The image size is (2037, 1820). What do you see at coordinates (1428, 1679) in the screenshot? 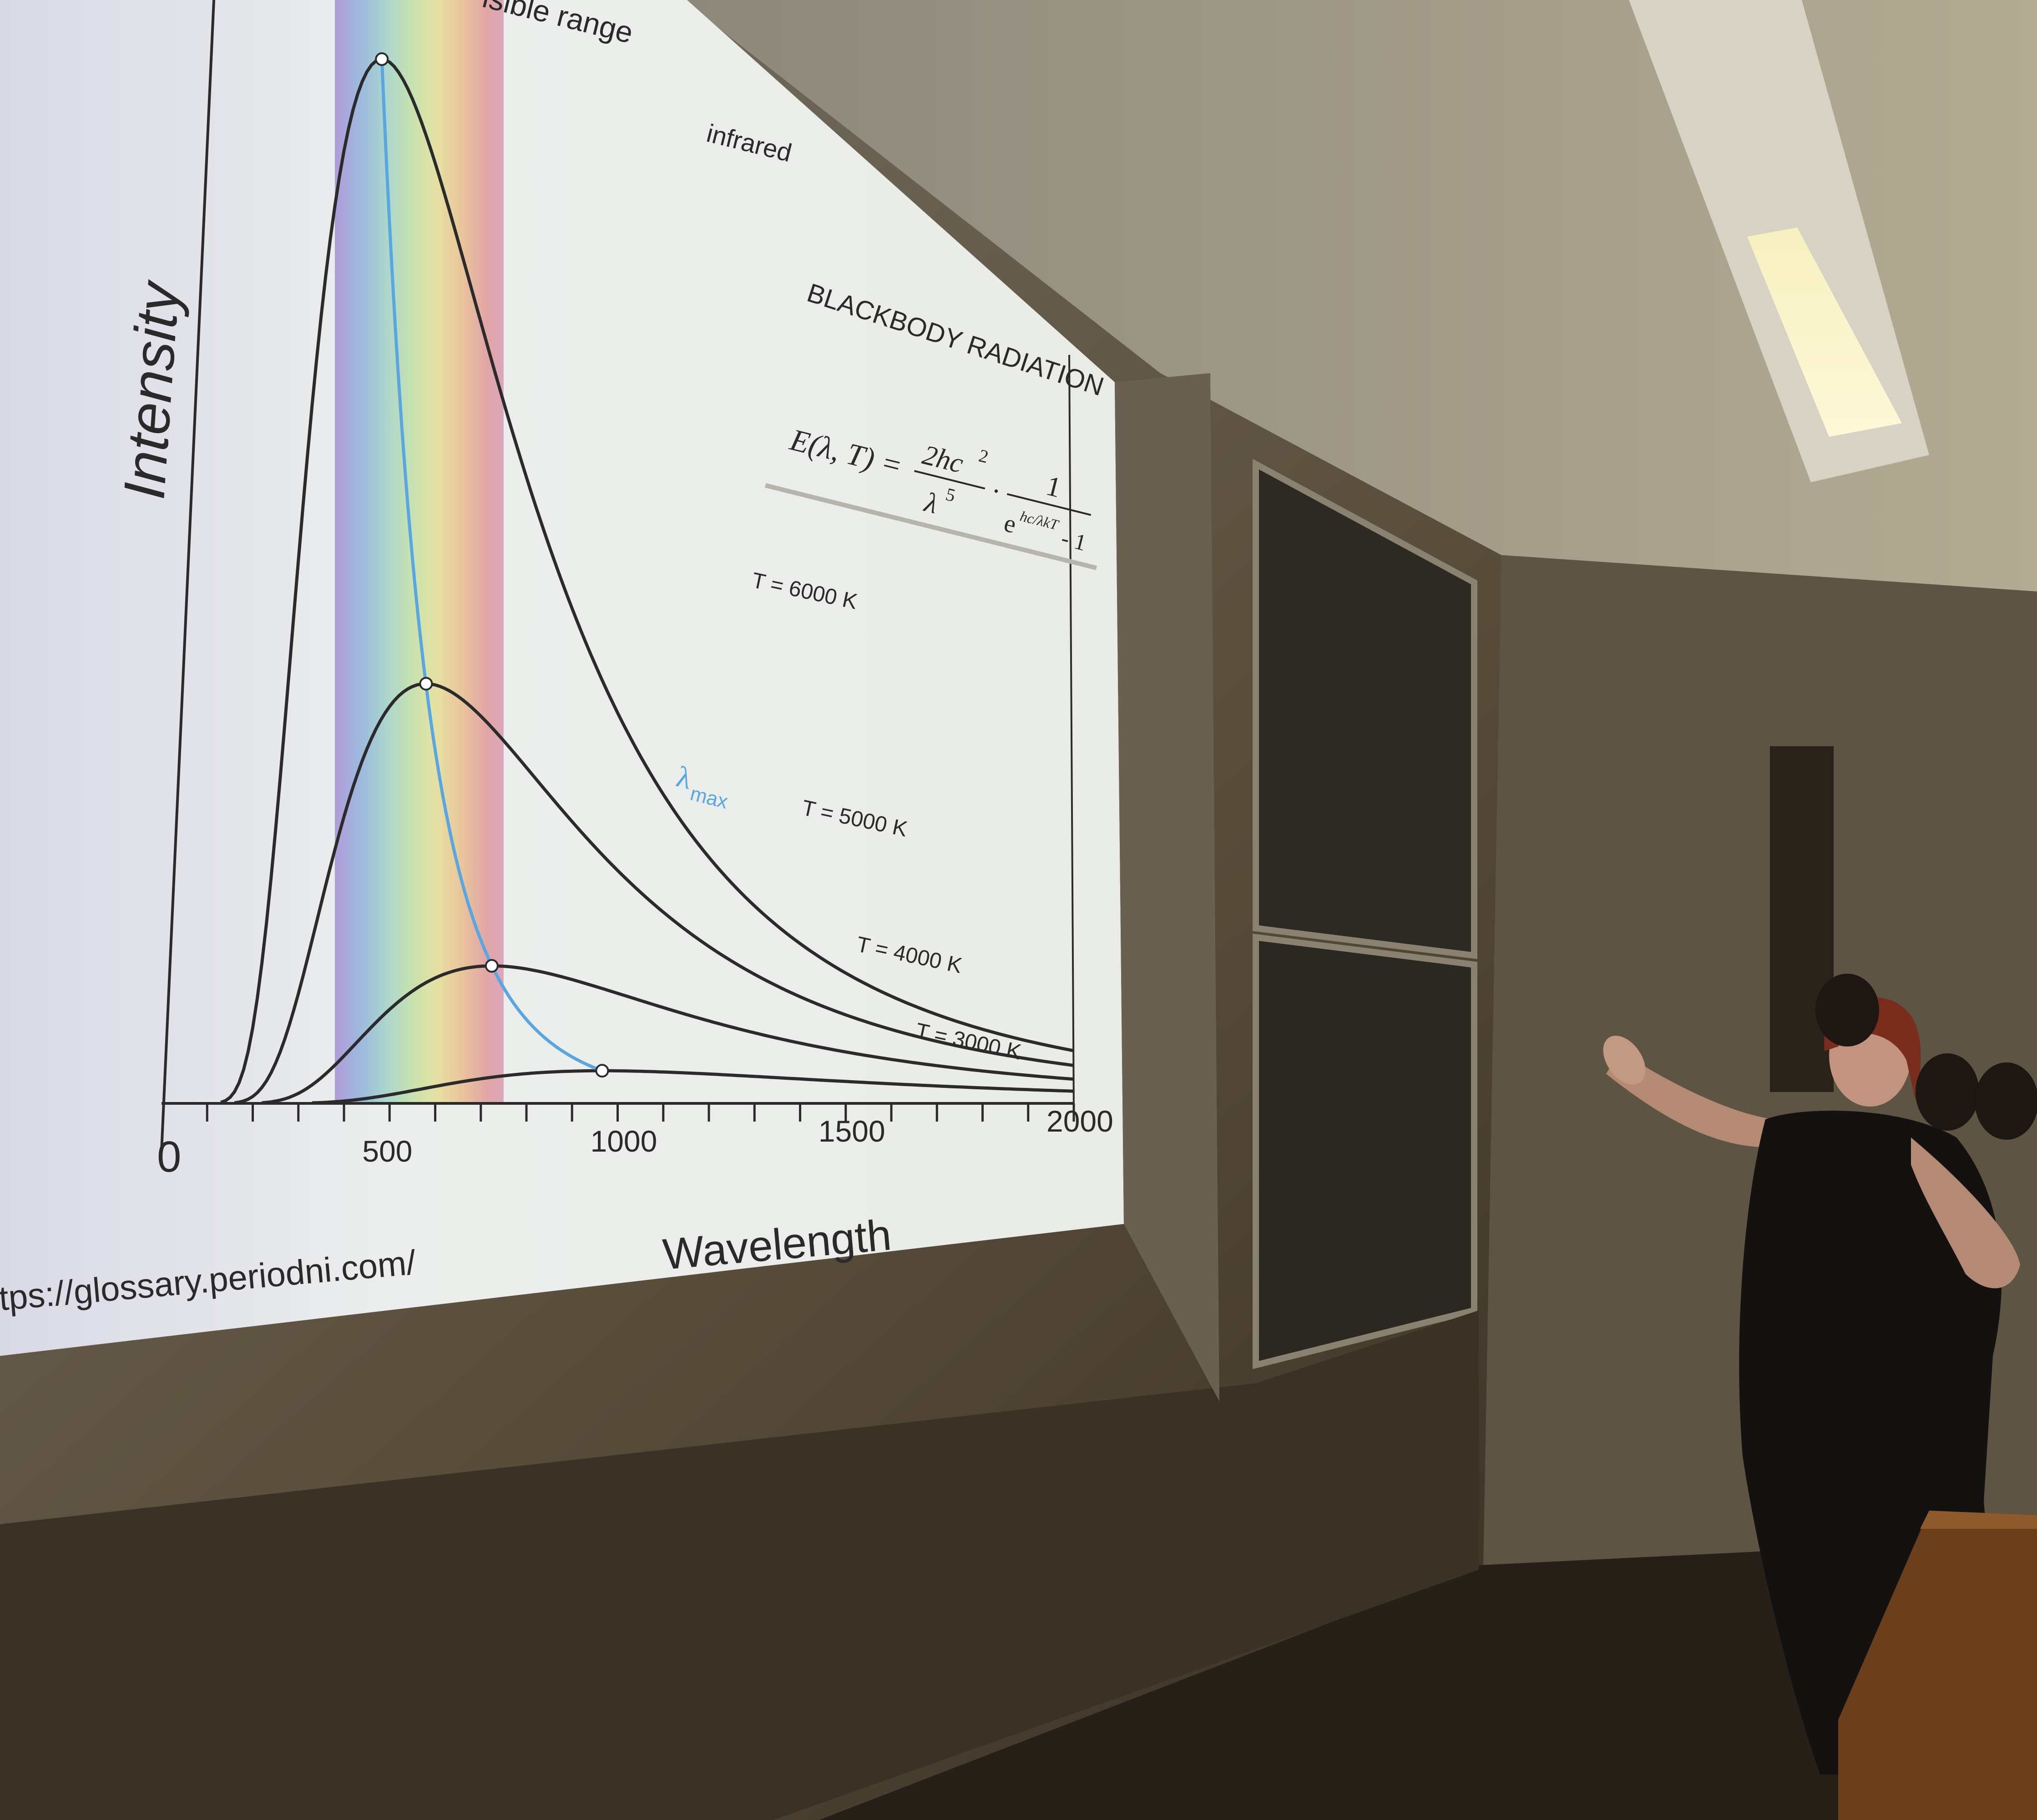
I see `floor` at bounding box center [1428, 1679].